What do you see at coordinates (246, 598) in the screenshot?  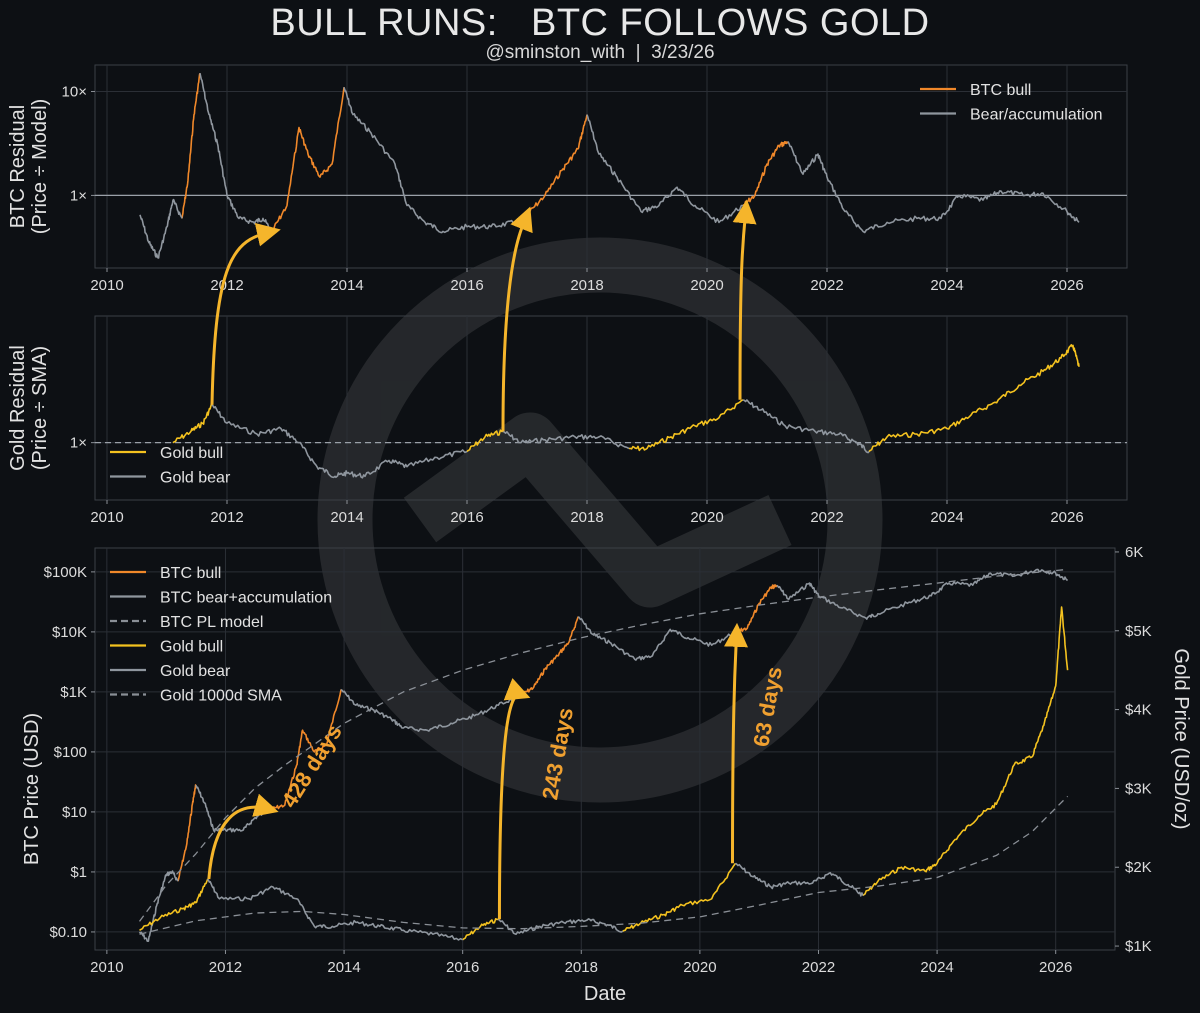 I see `legend-entry: BTC bear+accumulation` at bounding box center [246, 598].